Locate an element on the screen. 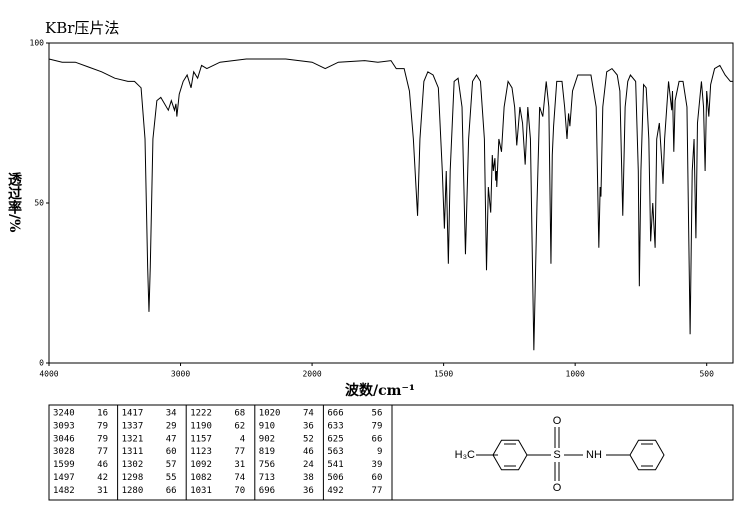 Image resolution: width=737 pixels, height=510 pixels. peak-wavenumber: 633 is located at coordinates (335, 426).